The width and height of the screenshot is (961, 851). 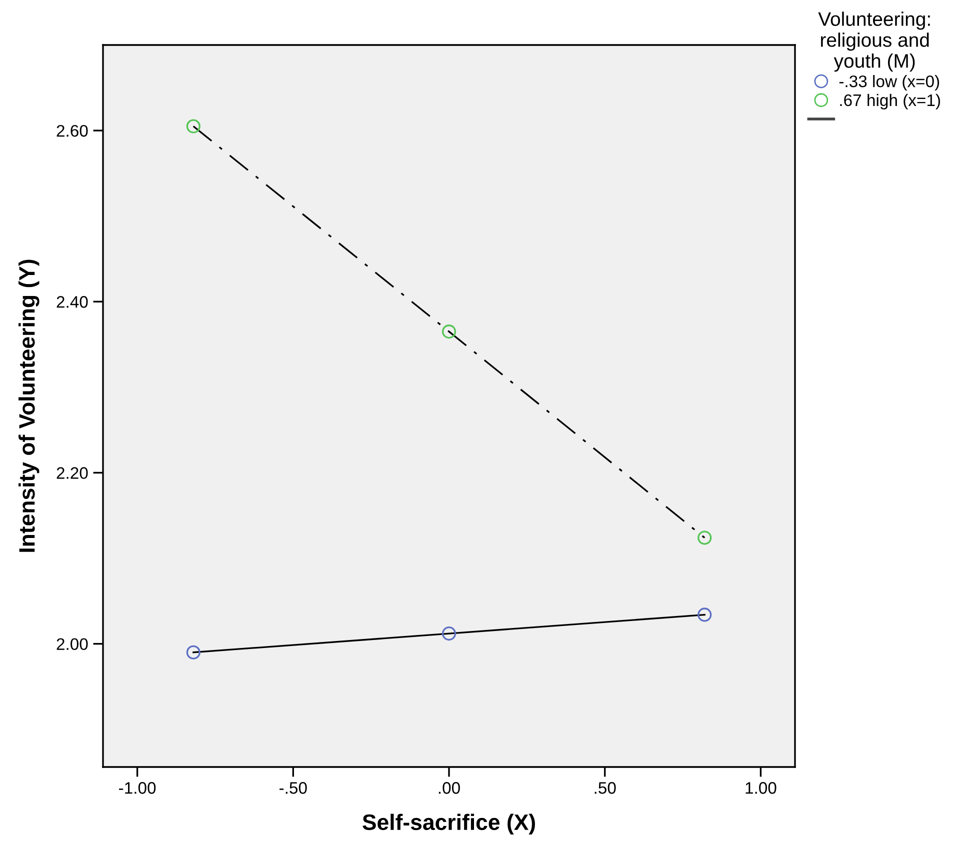 What do you see at coordinates (293, 788) in the screenshot?
I see `x-tick-label: -.50` at bounding box center [293, 788].